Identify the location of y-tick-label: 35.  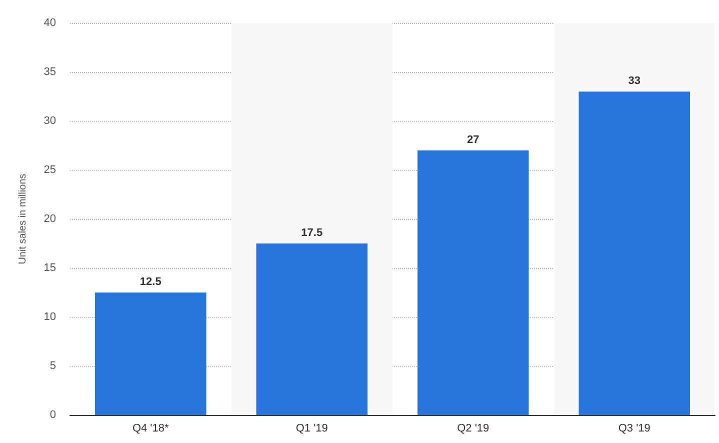
(50, 72).